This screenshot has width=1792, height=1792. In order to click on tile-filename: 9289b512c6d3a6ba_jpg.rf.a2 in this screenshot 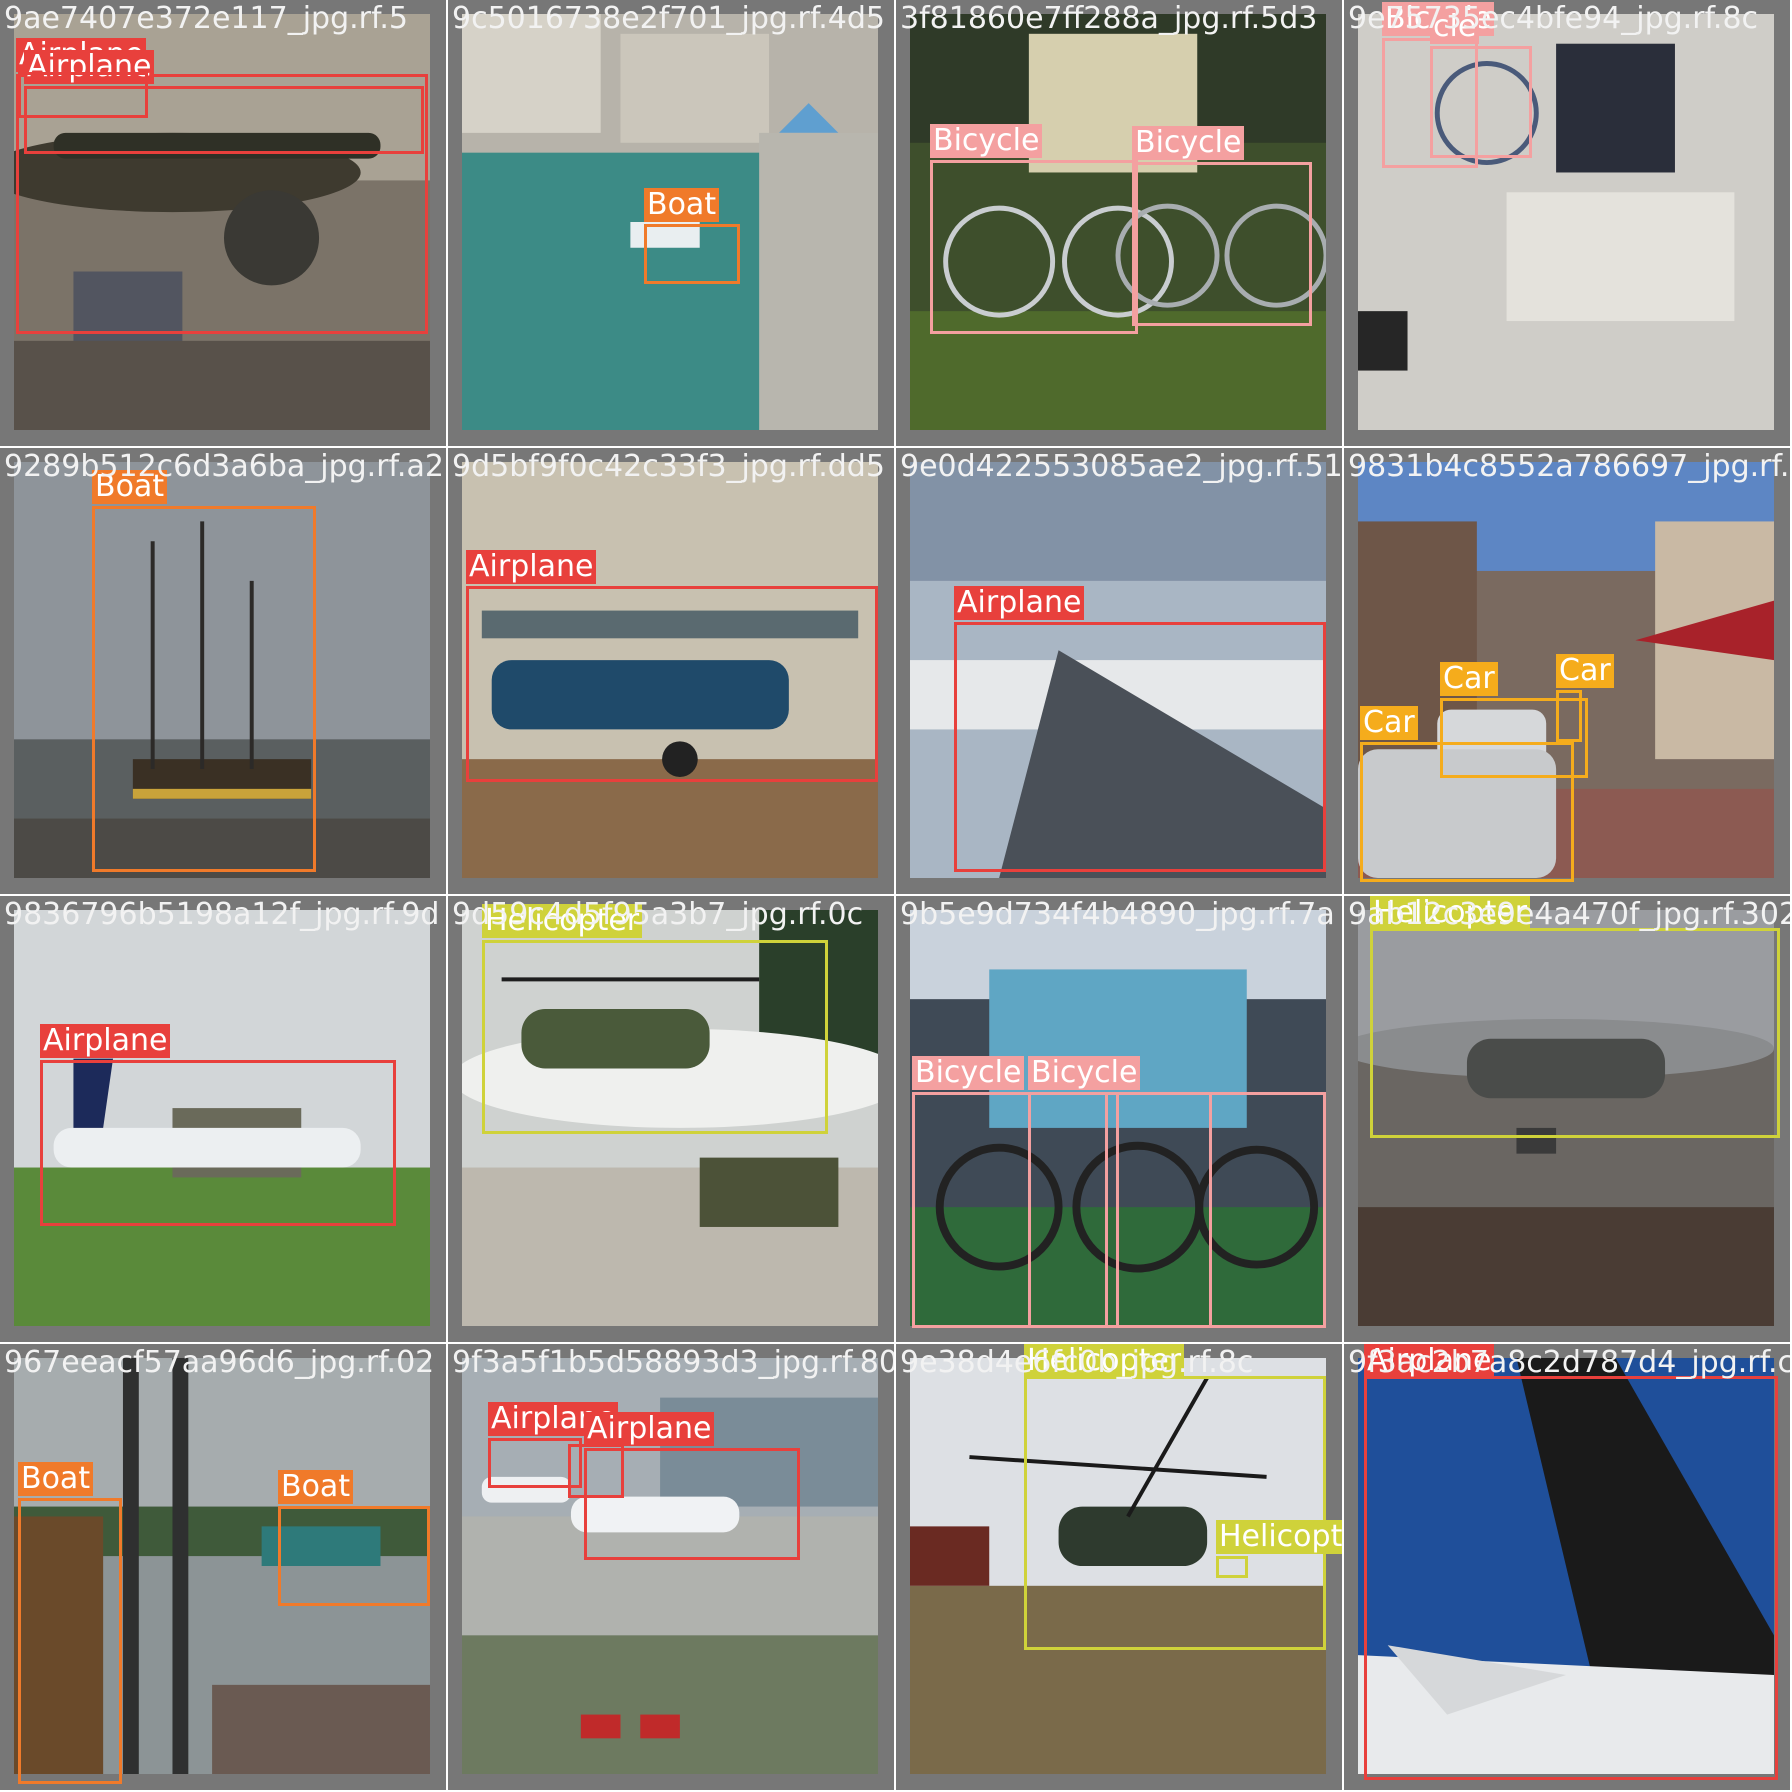, I will do `click(224, 466)`.